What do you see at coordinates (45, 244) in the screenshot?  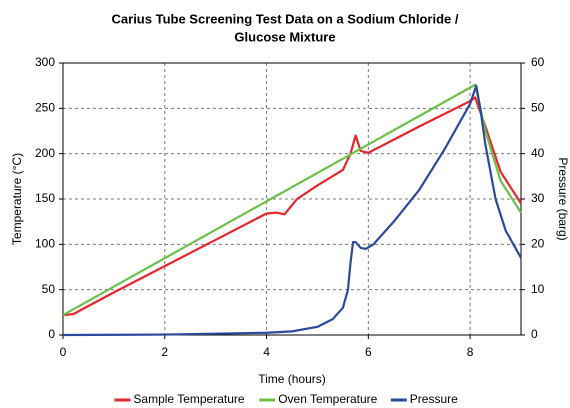 I see `y-tick-label: 100` at bounding box center [45, 244].